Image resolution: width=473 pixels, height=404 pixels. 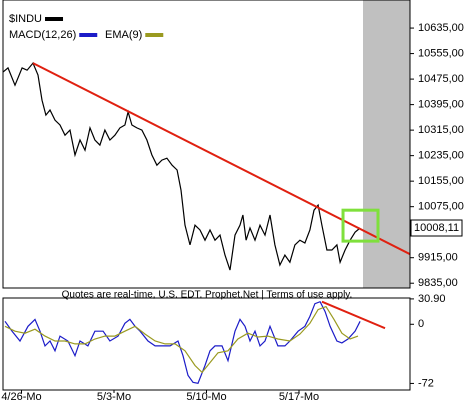 I want to click on x-tick-label: 5/3-Mo, so click(x=114, y=397).